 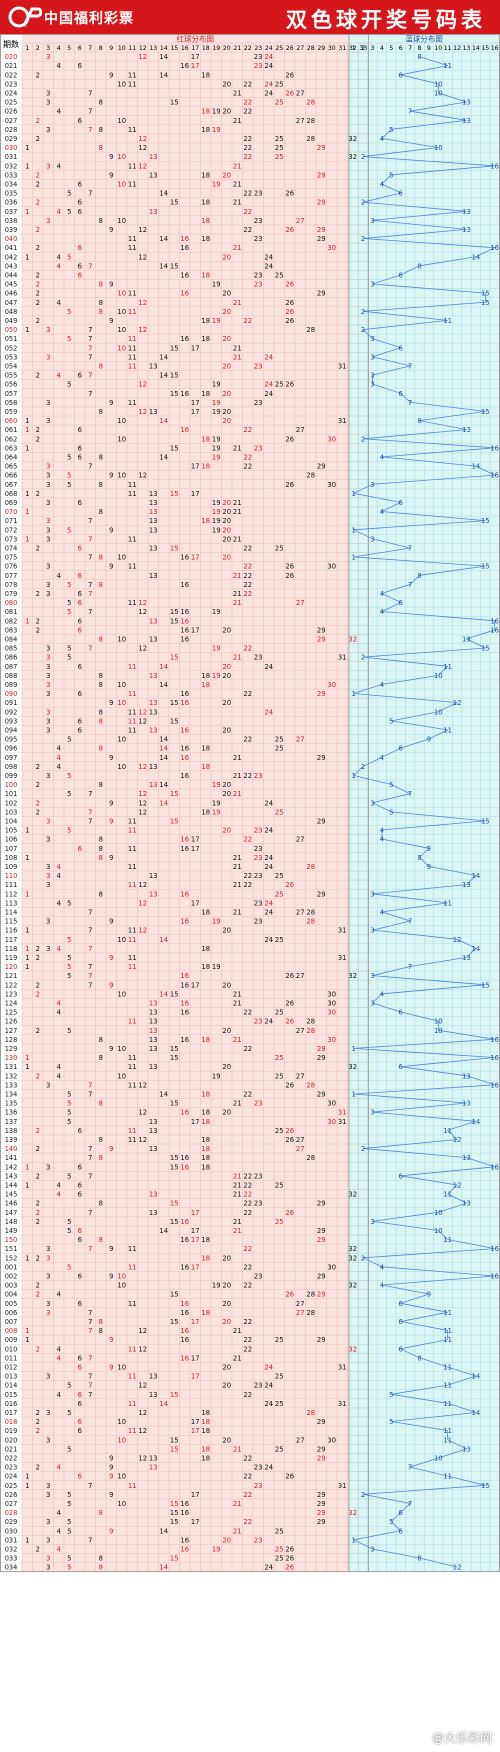 I want to click on blue-ball-number: 11, so click(x=447, y=1313).